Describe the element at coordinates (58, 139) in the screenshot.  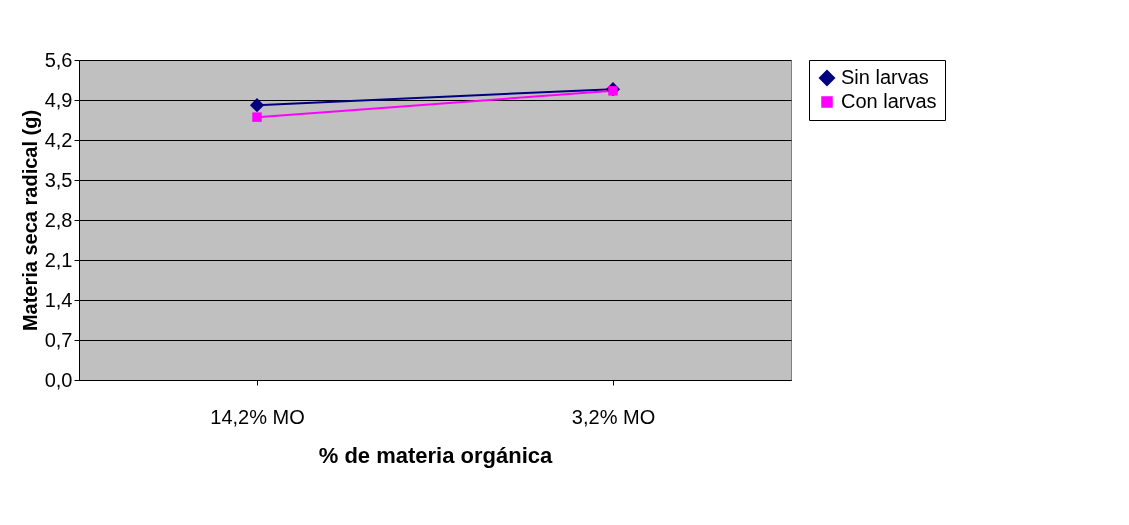
I see `y-tick-label: 4,2` at that location.